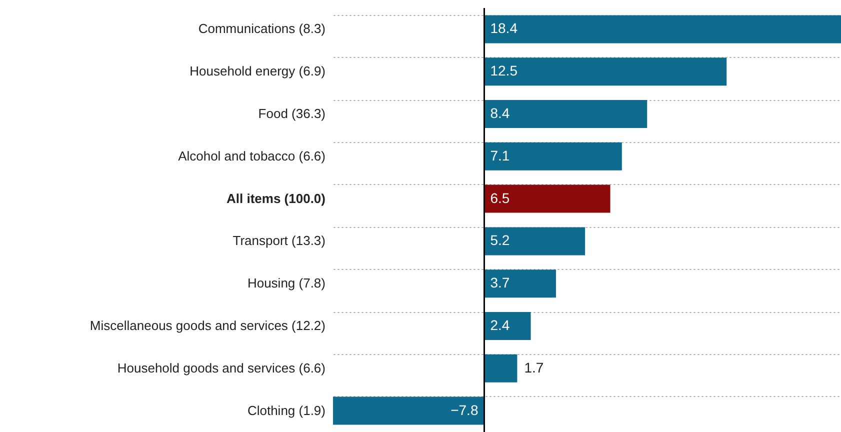  What do you see at coordinates (208, 325) in the screenshot?
I see `y-tick-label: Miscellaneous goods and services (12.2)` at bounding box center [208, 325].